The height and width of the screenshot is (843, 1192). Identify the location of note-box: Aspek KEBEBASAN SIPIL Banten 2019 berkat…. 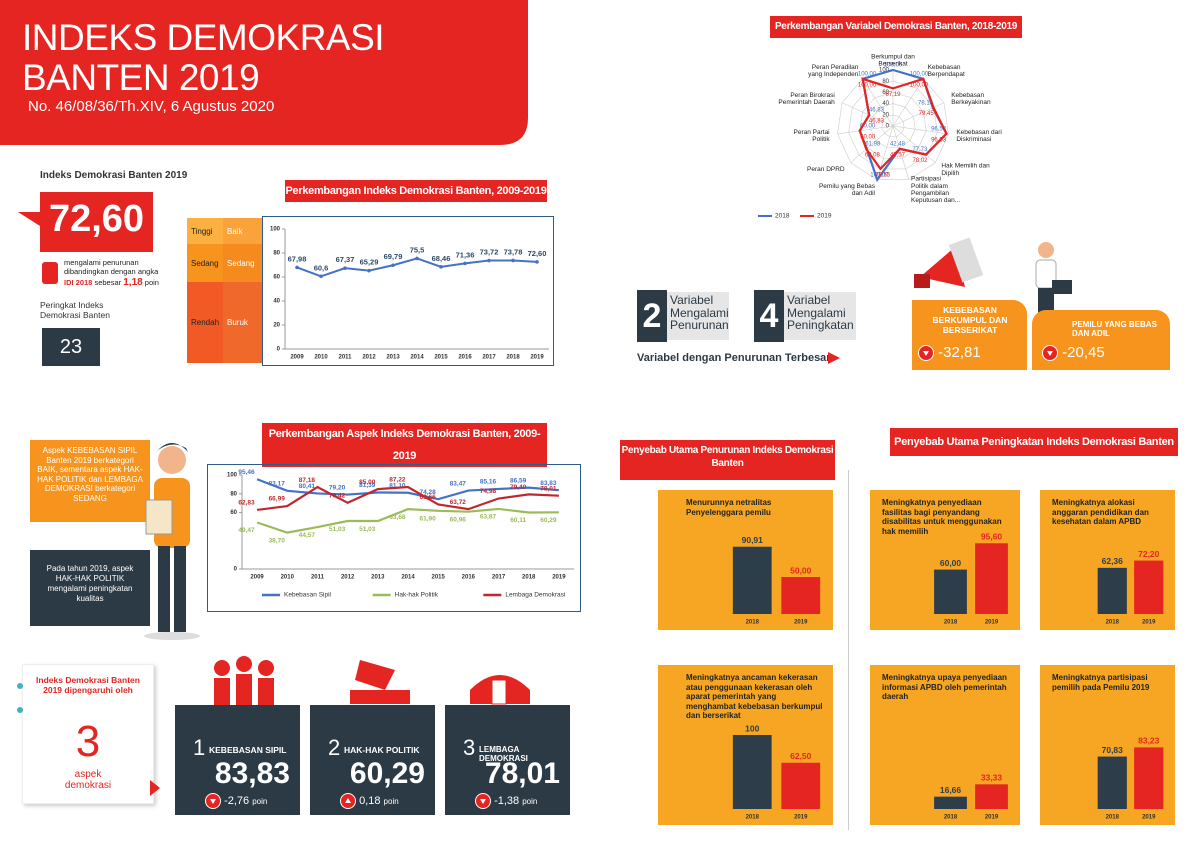
(90, 481).